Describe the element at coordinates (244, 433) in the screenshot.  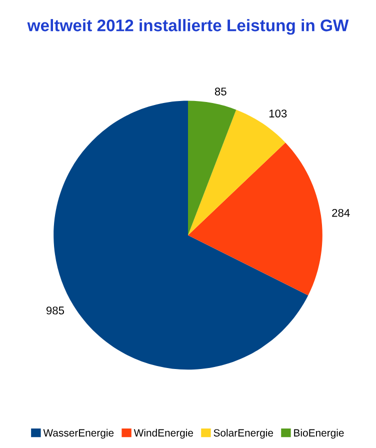
I see `legend-label: SolarEnergie` at that location.